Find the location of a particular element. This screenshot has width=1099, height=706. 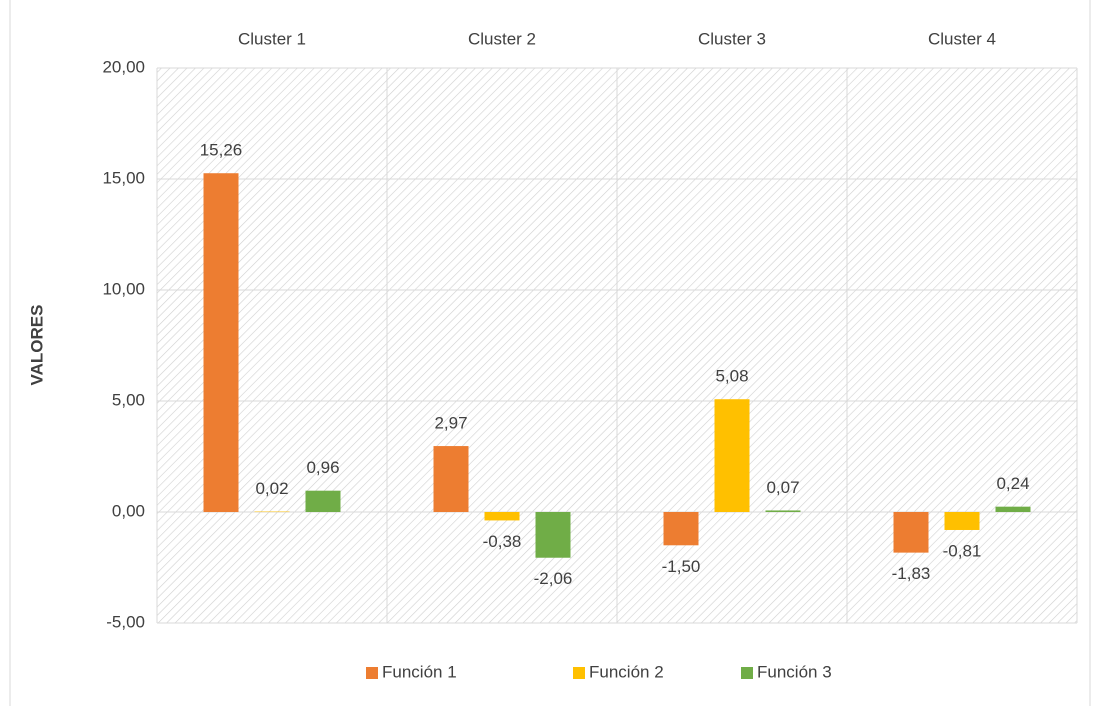

legend-label: Función 3 is located at coordinates (794, 671).